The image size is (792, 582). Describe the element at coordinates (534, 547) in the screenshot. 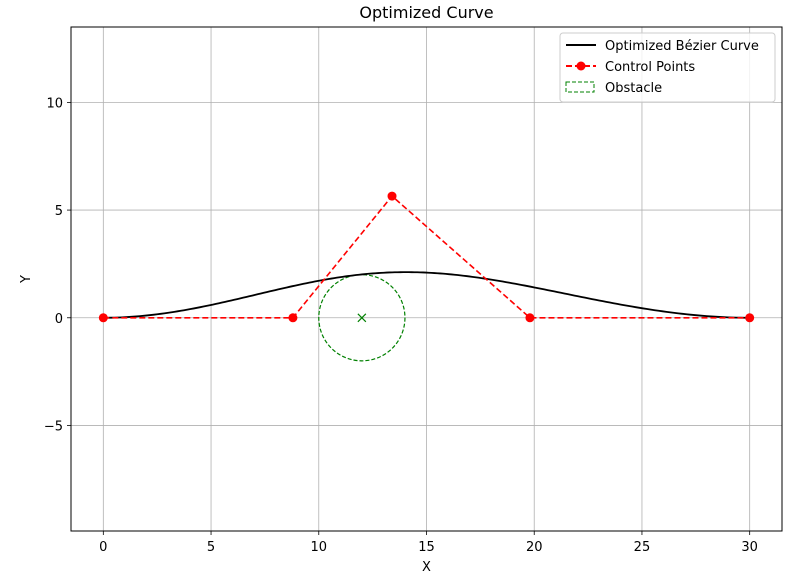

I see `x-tick-label: 20` at that location.